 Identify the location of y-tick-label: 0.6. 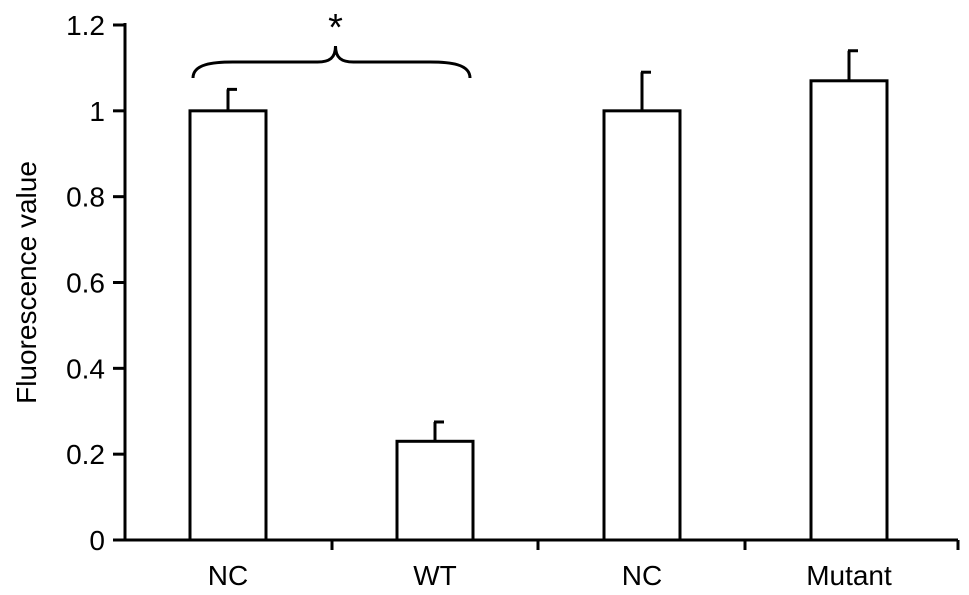
(85, 283).